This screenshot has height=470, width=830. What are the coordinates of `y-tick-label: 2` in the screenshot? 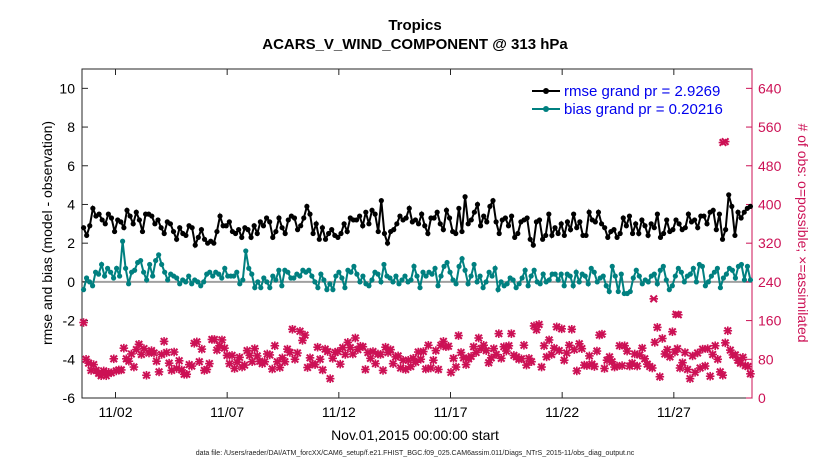 It's located at (71, 243).